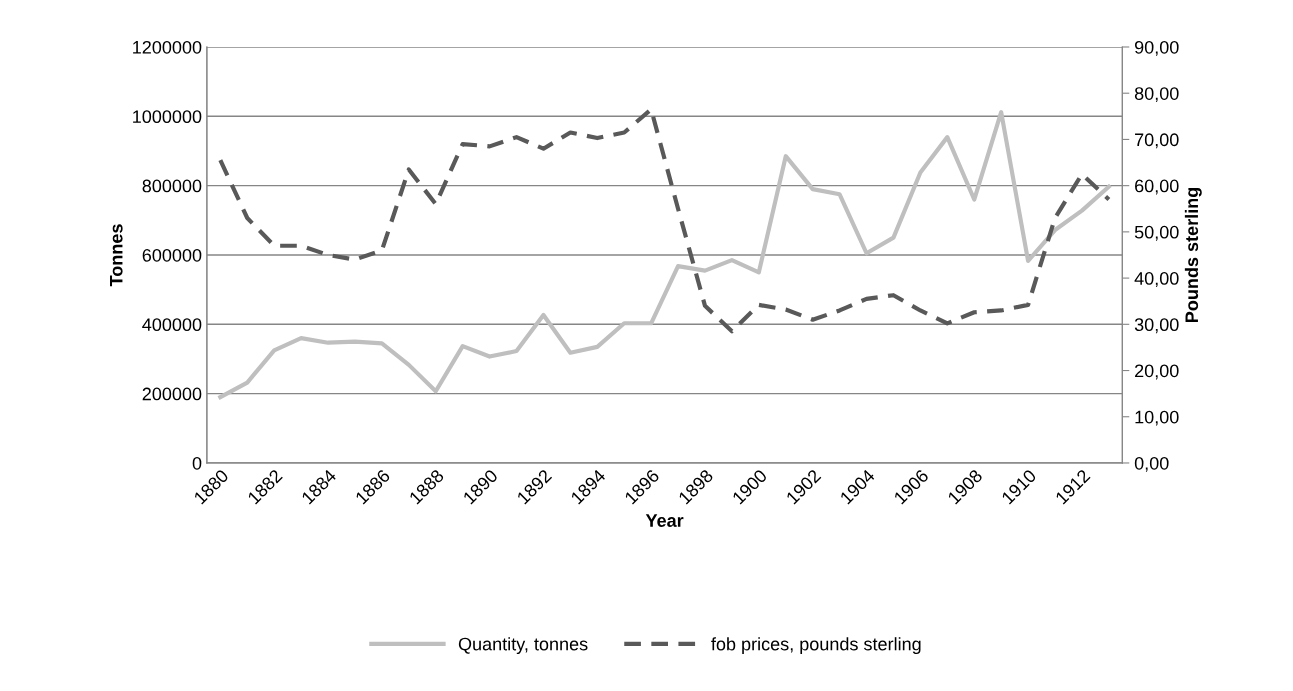 This screenshot has width=1293, height=691. I want to click on y2-tick-label: 50,00, so click(1156, 233).